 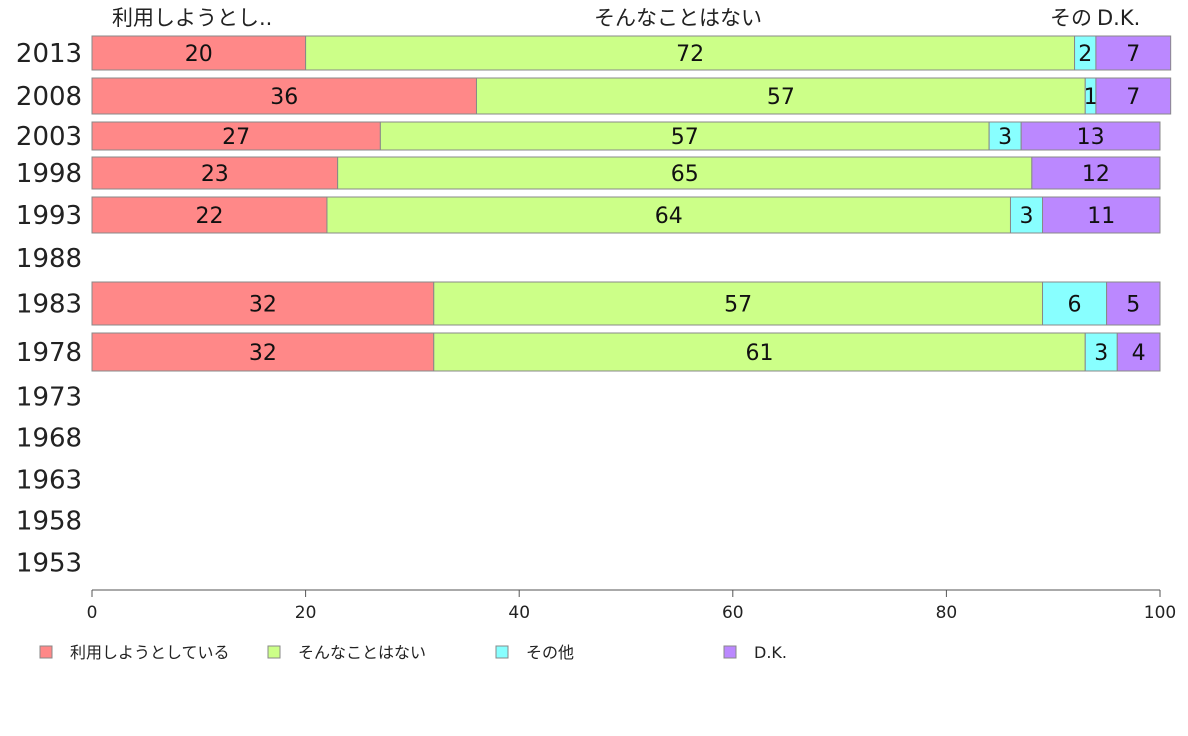 I want to click on data-label-2013-series-0: 20, so click(x=199, y=54).